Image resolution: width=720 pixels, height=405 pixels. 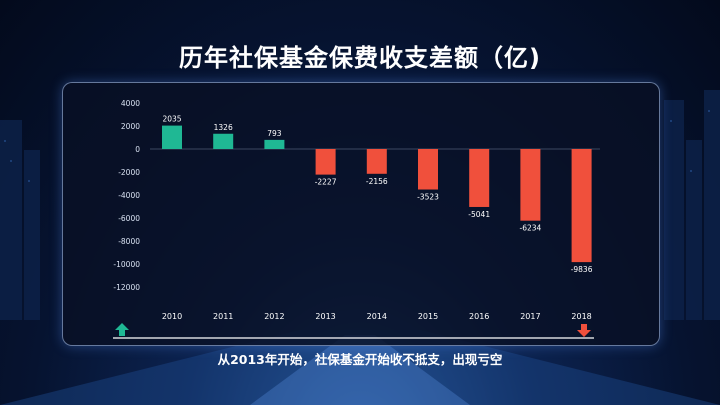 What do you see at coordinates (129, 172) in the screenshot?
I see `y-tick-label: -2000` at bounding box center [129, 172].